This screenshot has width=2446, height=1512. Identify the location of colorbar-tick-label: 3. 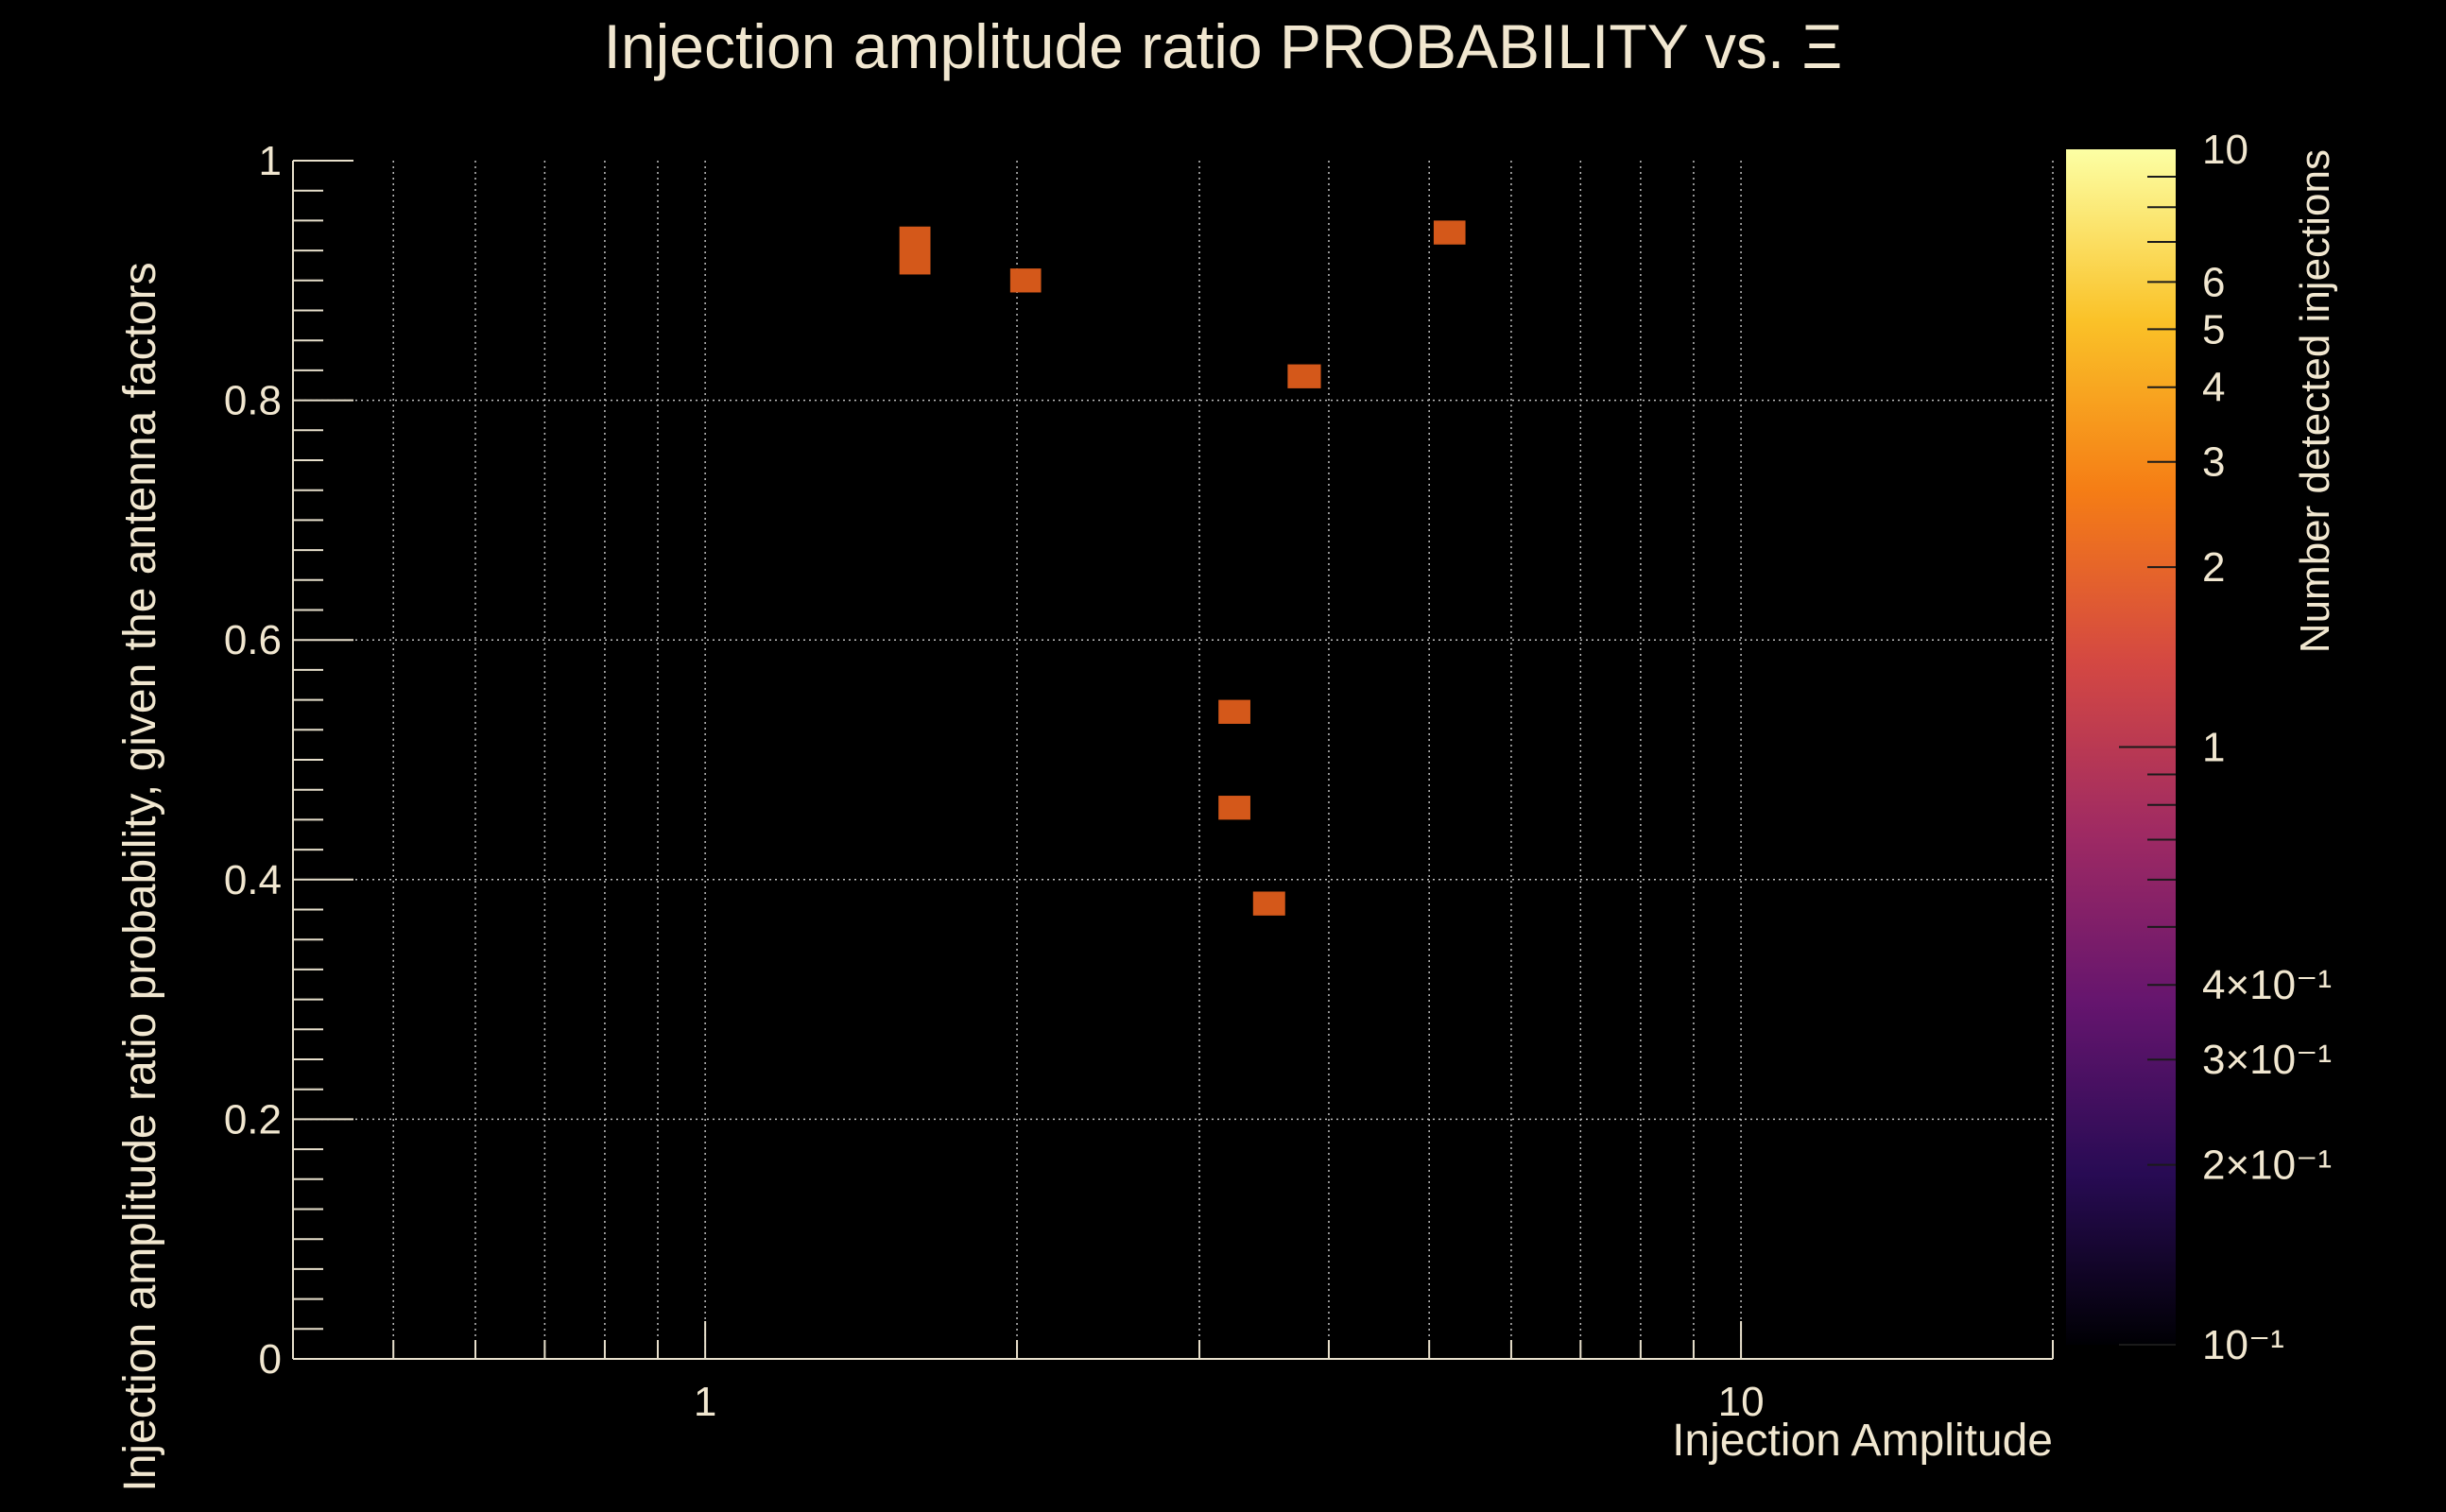
(2213, 462).